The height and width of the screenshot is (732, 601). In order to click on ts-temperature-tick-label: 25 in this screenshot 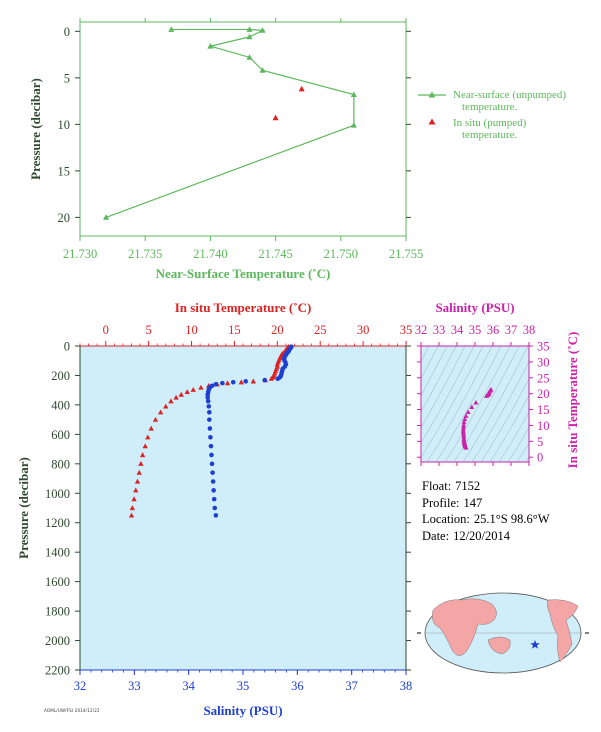, I will do `click(543, 378)`.